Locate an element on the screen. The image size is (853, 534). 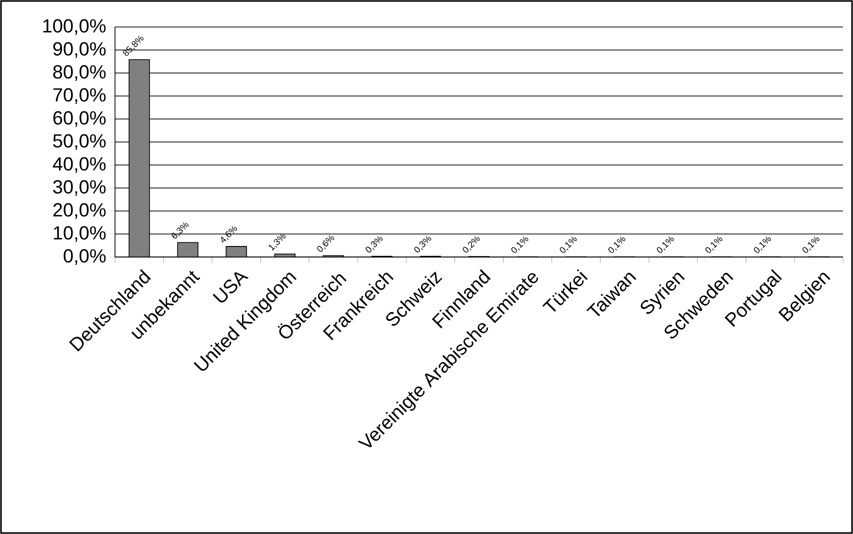
y-tick-label: 70,0% is located at coordinates (79, 96).